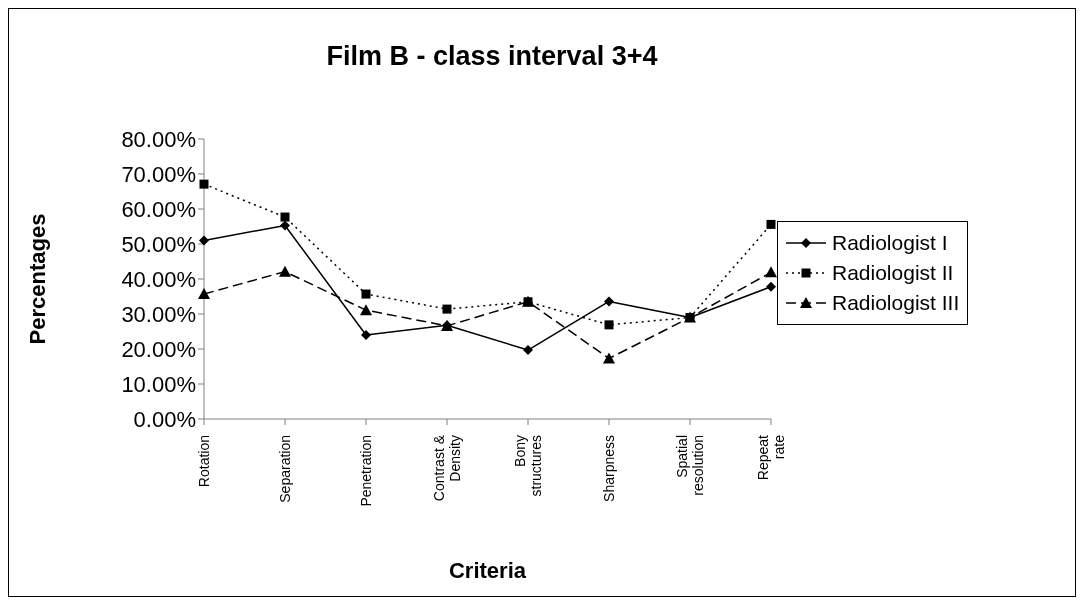  I want to click on x-tick-label: Separation, so click(285, 469).